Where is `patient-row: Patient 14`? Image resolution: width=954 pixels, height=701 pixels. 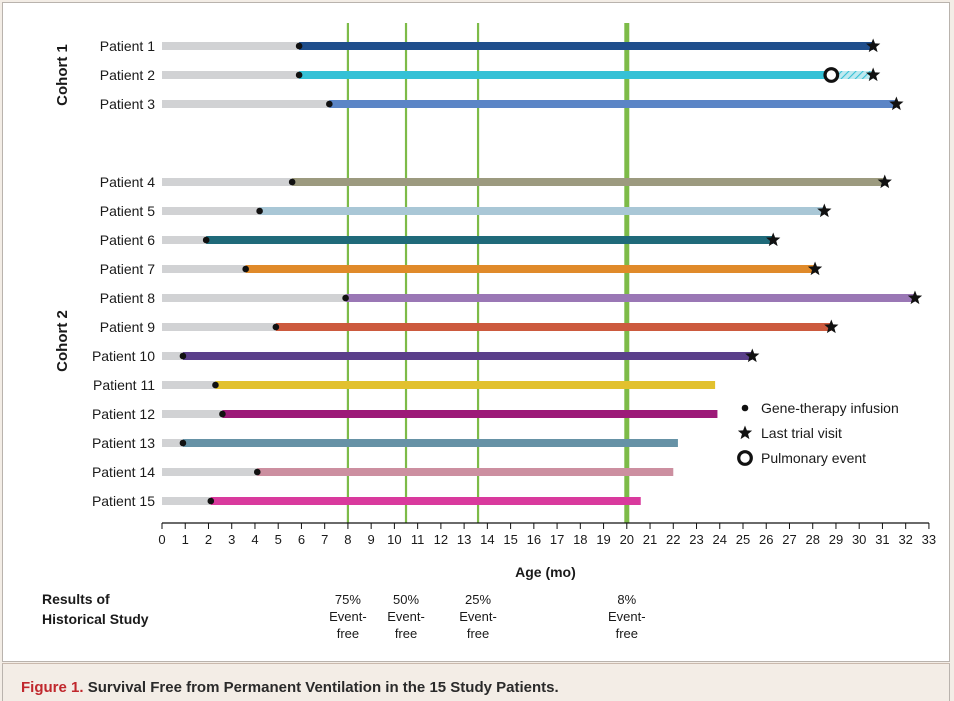 patient-row: Patient 14 is located at coordinates (383, 472).